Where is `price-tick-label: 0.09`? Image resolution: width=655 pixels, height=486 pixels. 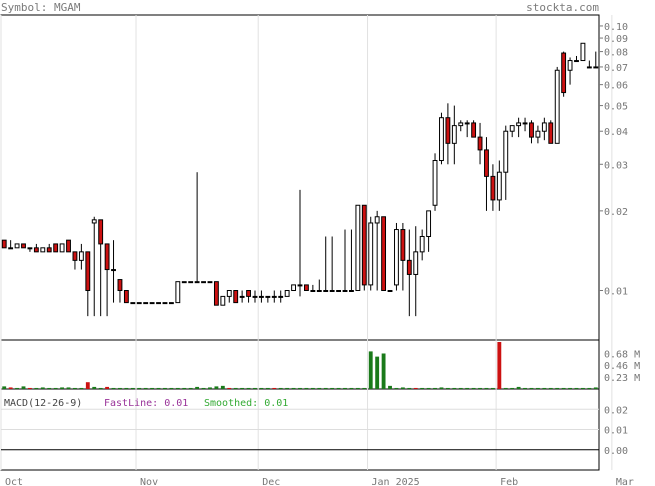 price-tick-label: 0.09 is located at coordinates (616, 39).